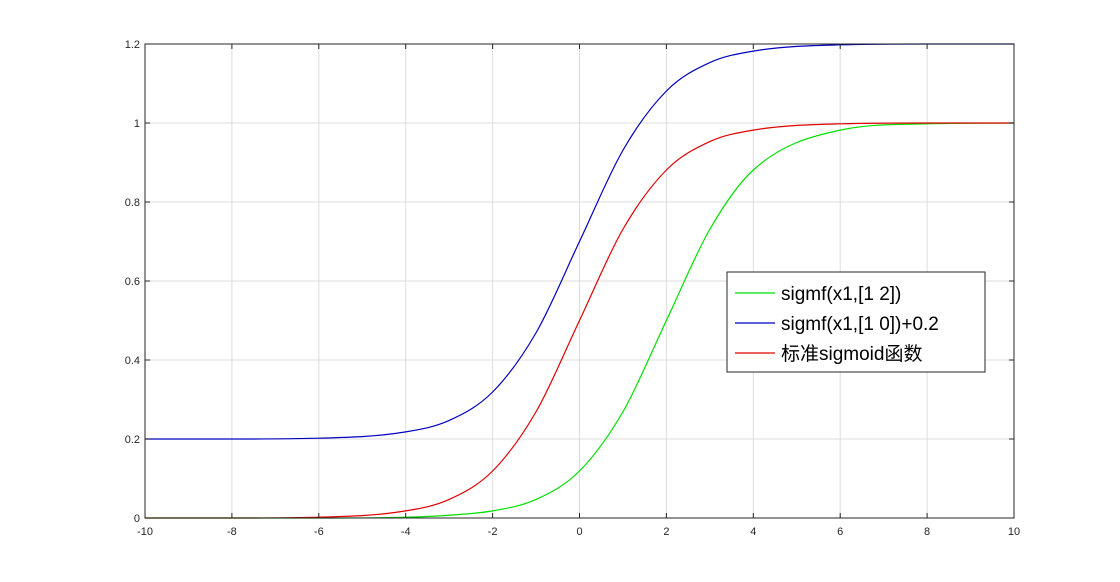 Image resolution: width=1120 pixels, height=582 pixels. What do you see at coordinates (132, 45) in the screenshot?
I see `y-tick-label-6: 1.2` at bounding box center [132, 45].